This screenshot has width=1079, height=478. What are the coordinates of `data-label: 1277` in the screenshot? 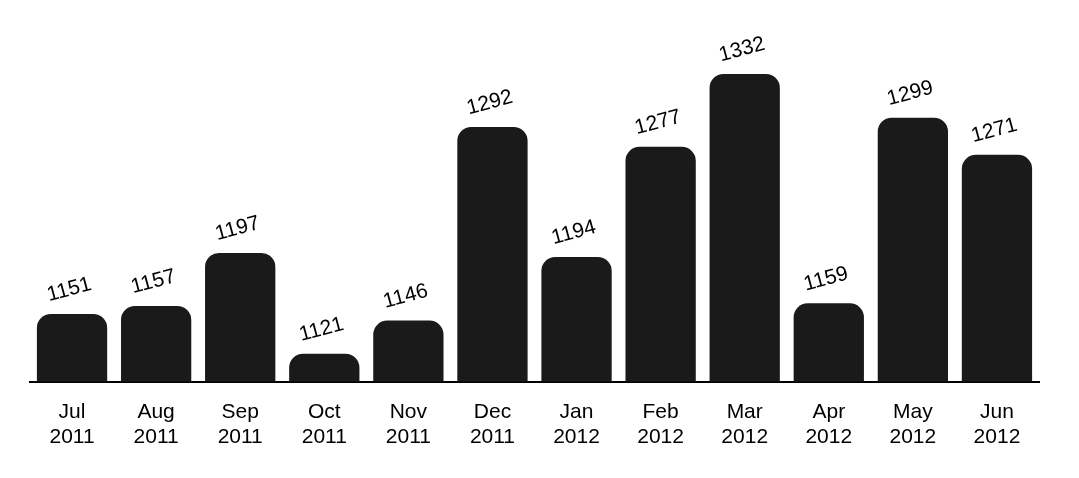 It's located at (657, 121).